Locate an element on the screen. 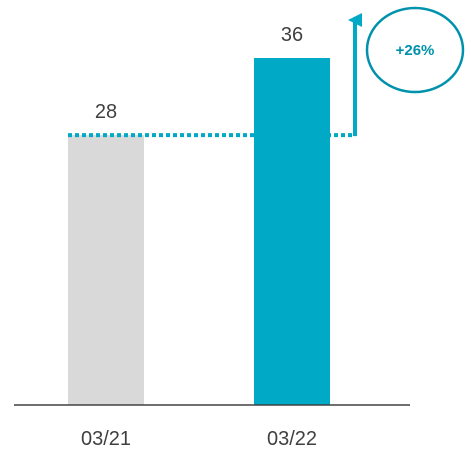  growth-badge-text: +26% is located at coordinates (415, 50).